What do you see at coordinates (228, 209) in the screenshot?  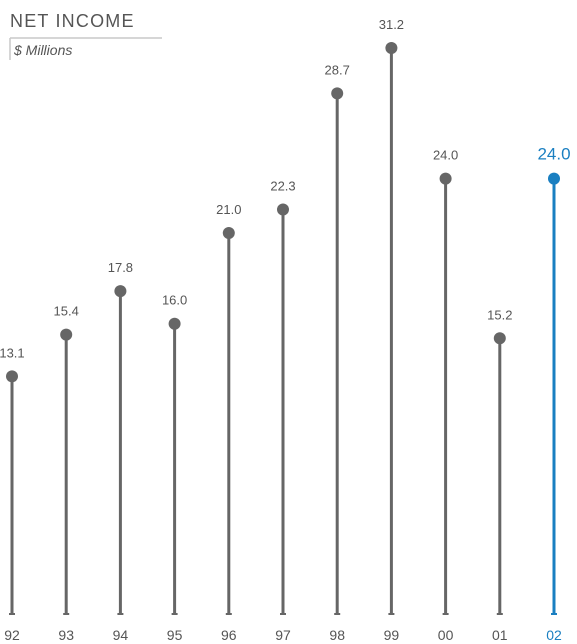 I see `value-label-96: 21.0` at bounding box center [228, 209].